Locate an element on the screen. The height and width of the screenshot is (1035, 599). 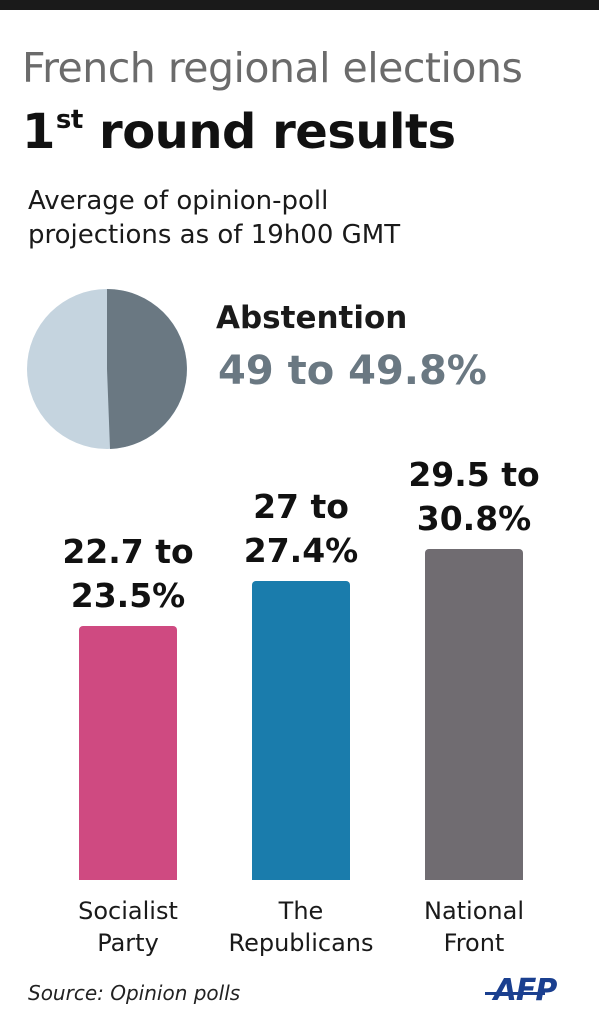
category-label-line: Republicans is located at coordinates (301, 943).